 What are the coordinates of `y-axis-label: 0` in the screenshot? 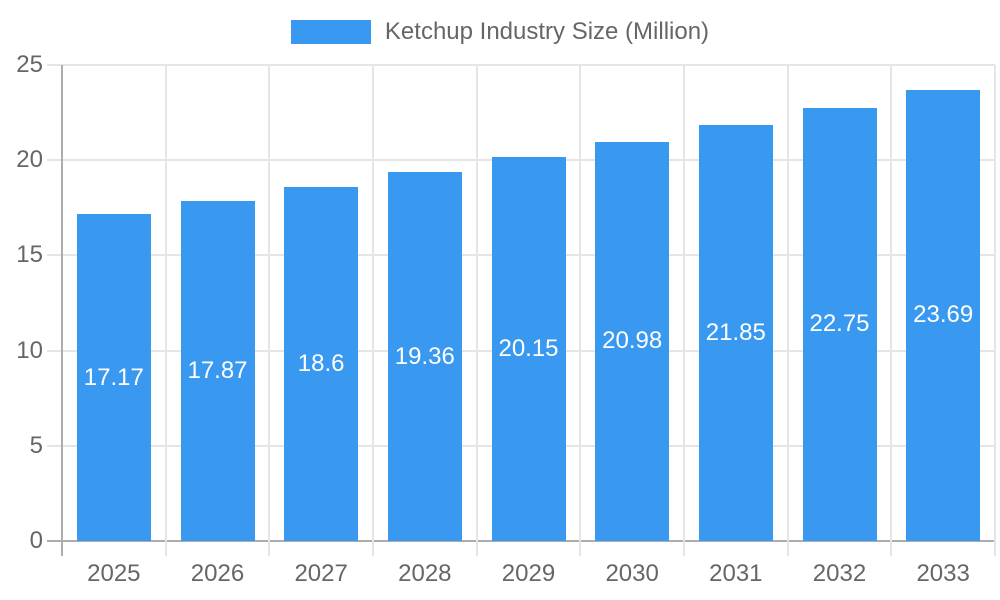 It's located at (36, 540).